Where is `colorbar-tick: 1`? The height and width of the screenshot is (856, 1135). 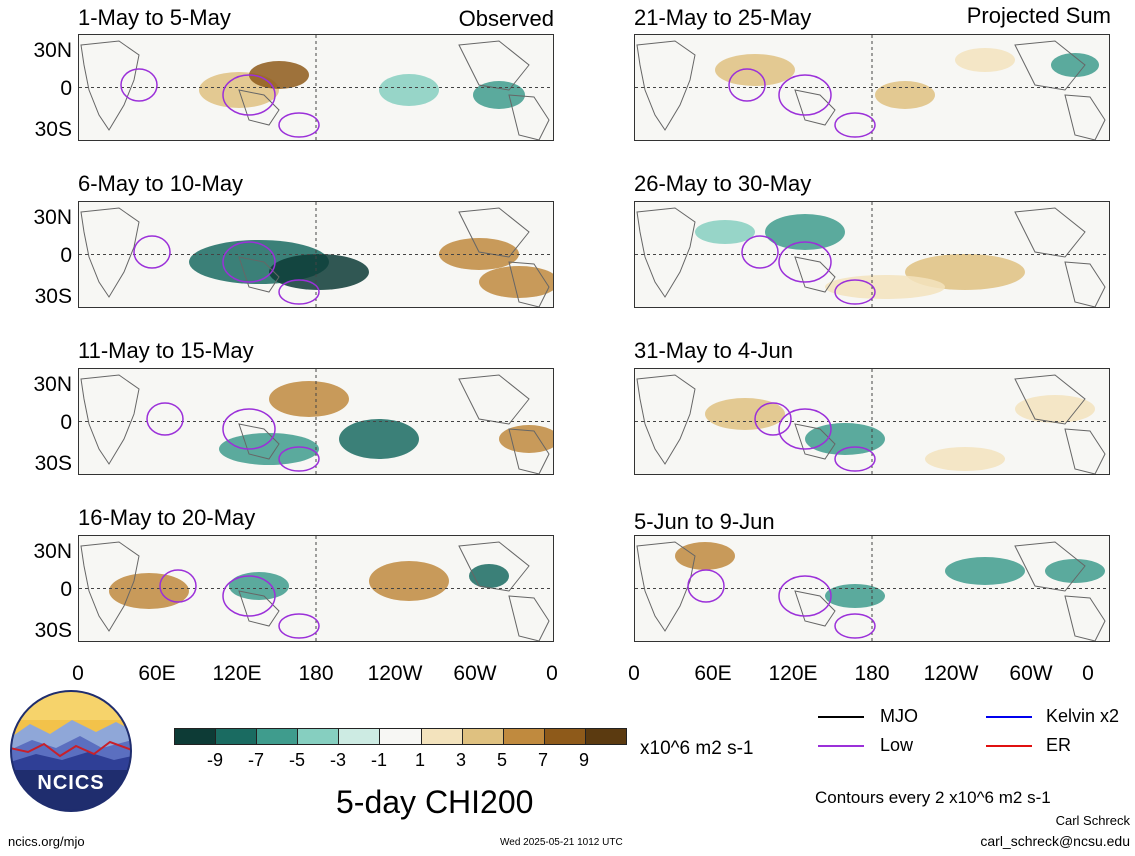
colorbar-tick: 1 is located at coordinates (419, 760).